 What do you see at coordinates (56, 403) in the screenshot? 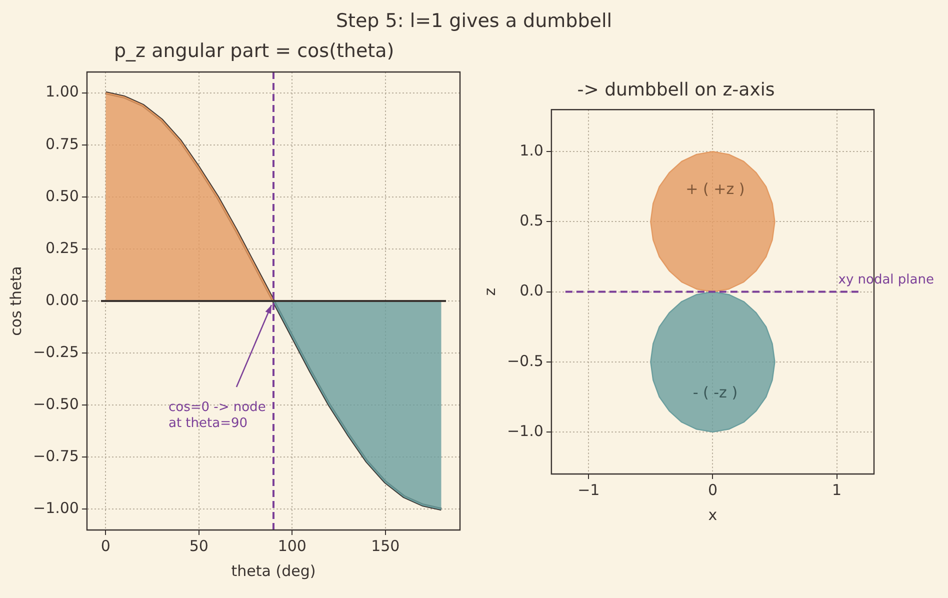
I see `y-tick-label: −0.50` at bounding box center [56, 403].